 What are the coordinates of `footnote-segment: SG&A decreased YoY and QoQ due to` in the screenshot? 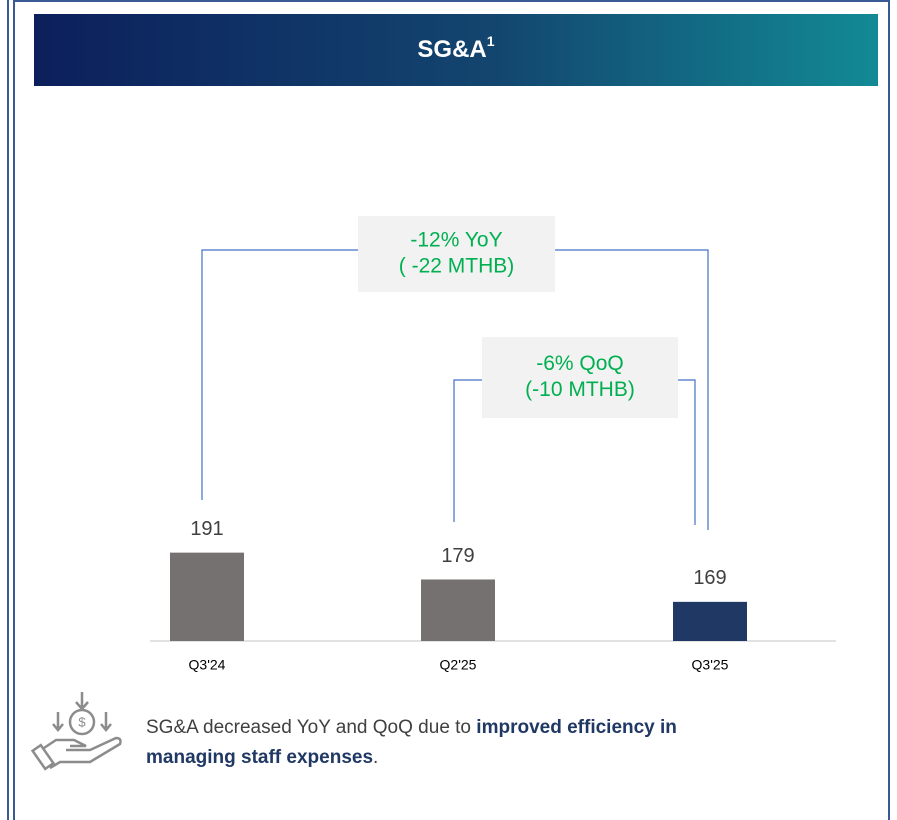 It's located at (311, 727).